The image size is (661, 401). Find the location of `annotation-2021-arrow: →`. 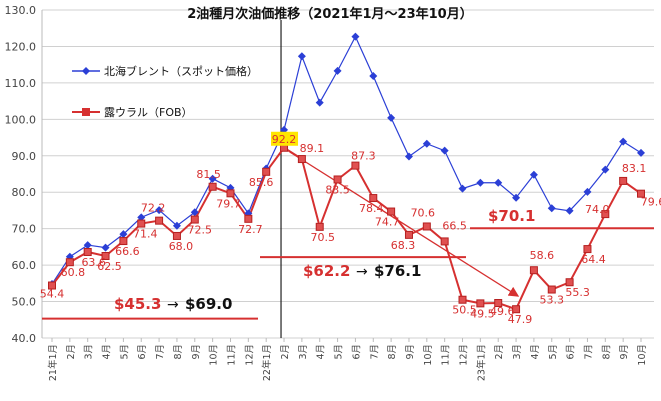

annotation-2021-arrow: → is located at coordinates (173, 305).